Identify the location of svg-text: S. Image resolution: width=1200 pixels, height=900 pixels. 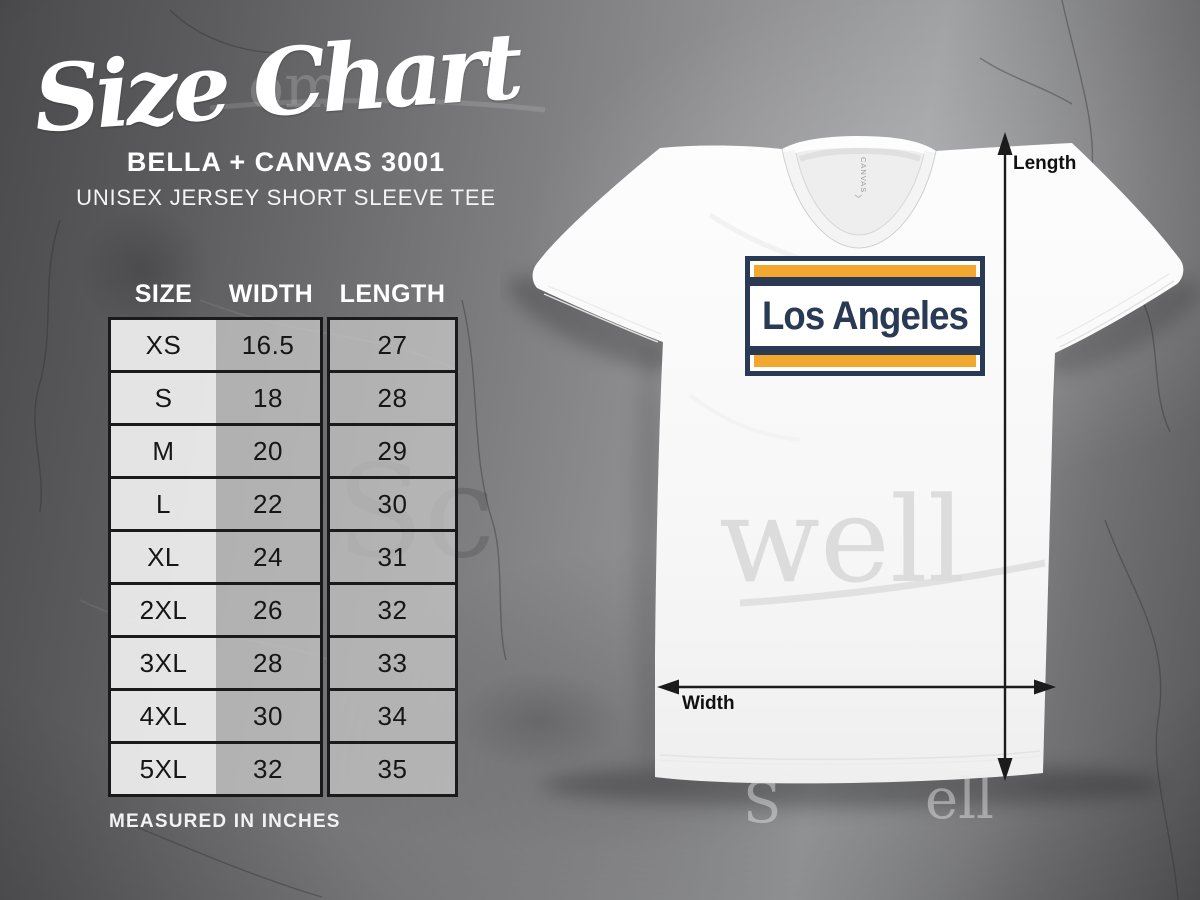
(762, 803).